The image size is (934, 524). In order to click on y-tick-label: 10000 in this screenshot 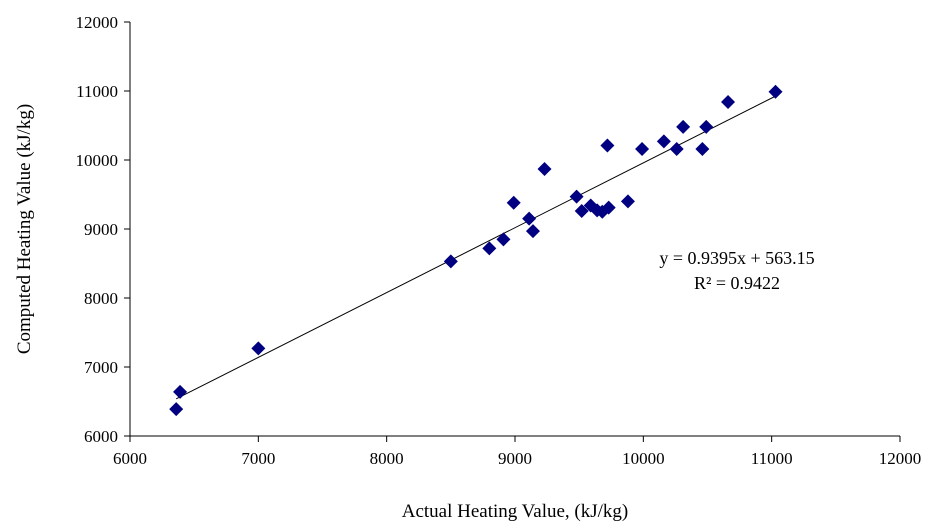, I will do `click(97, 160)`.